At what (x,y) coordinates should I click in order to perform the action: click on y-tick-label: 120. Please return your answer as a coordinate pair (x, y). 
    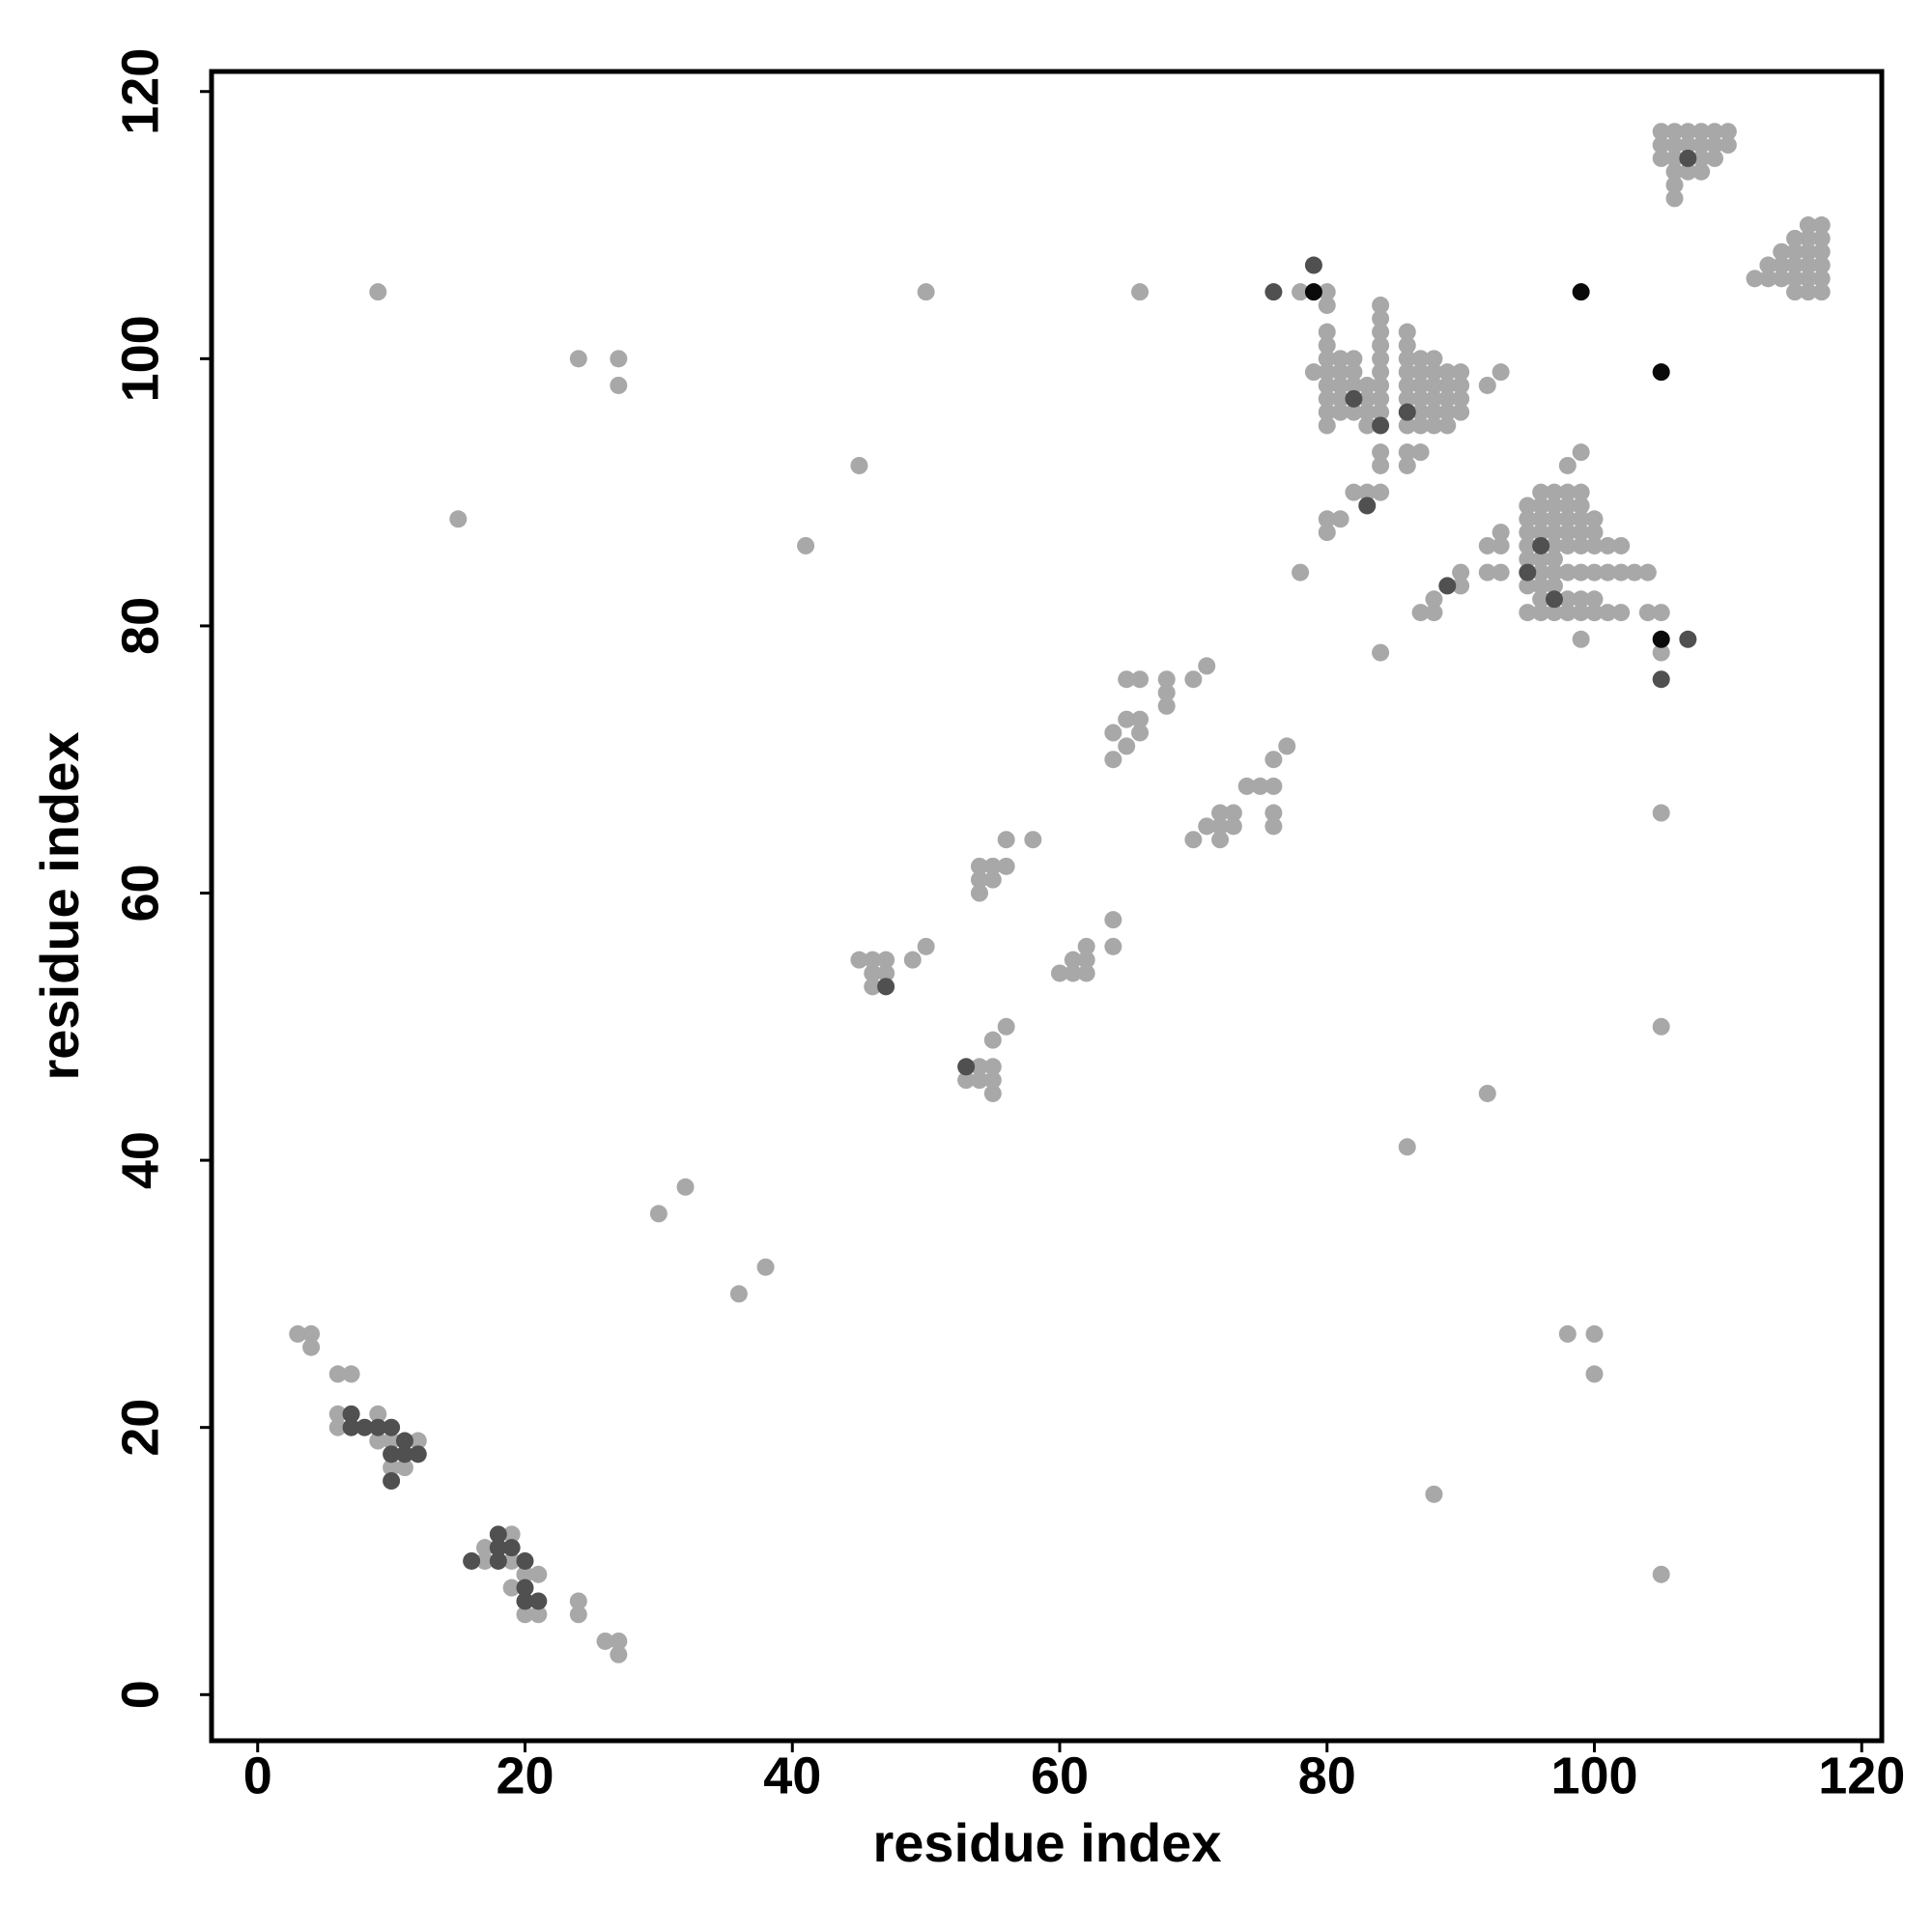
    Looking at the image, I should click on (140, 91).